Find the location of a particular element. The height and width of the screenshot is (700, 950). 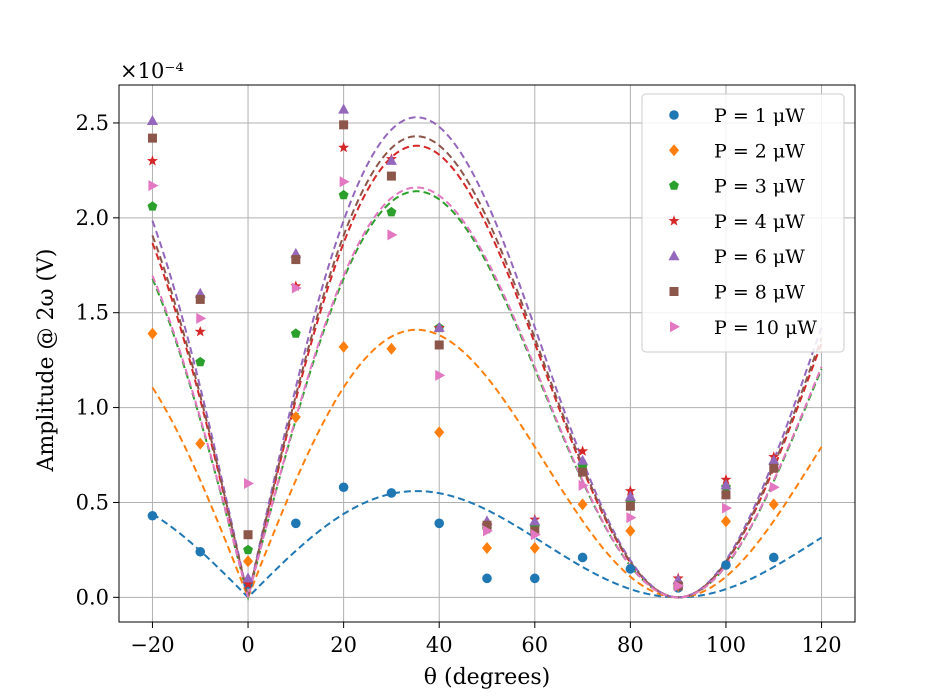

x-tick-label: −20 is located at coordinates (152, 645).